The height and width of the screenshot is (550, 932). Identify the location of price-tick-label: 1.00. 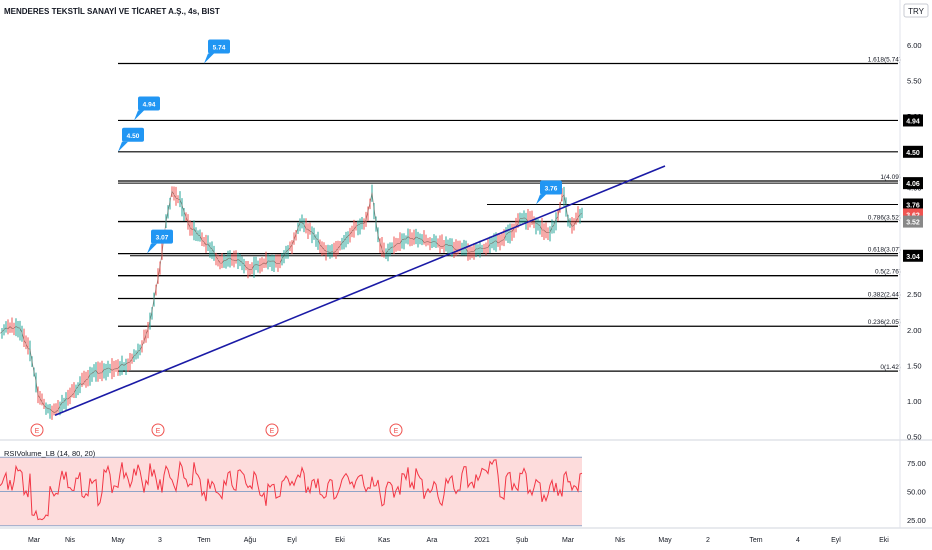
(914, 401).